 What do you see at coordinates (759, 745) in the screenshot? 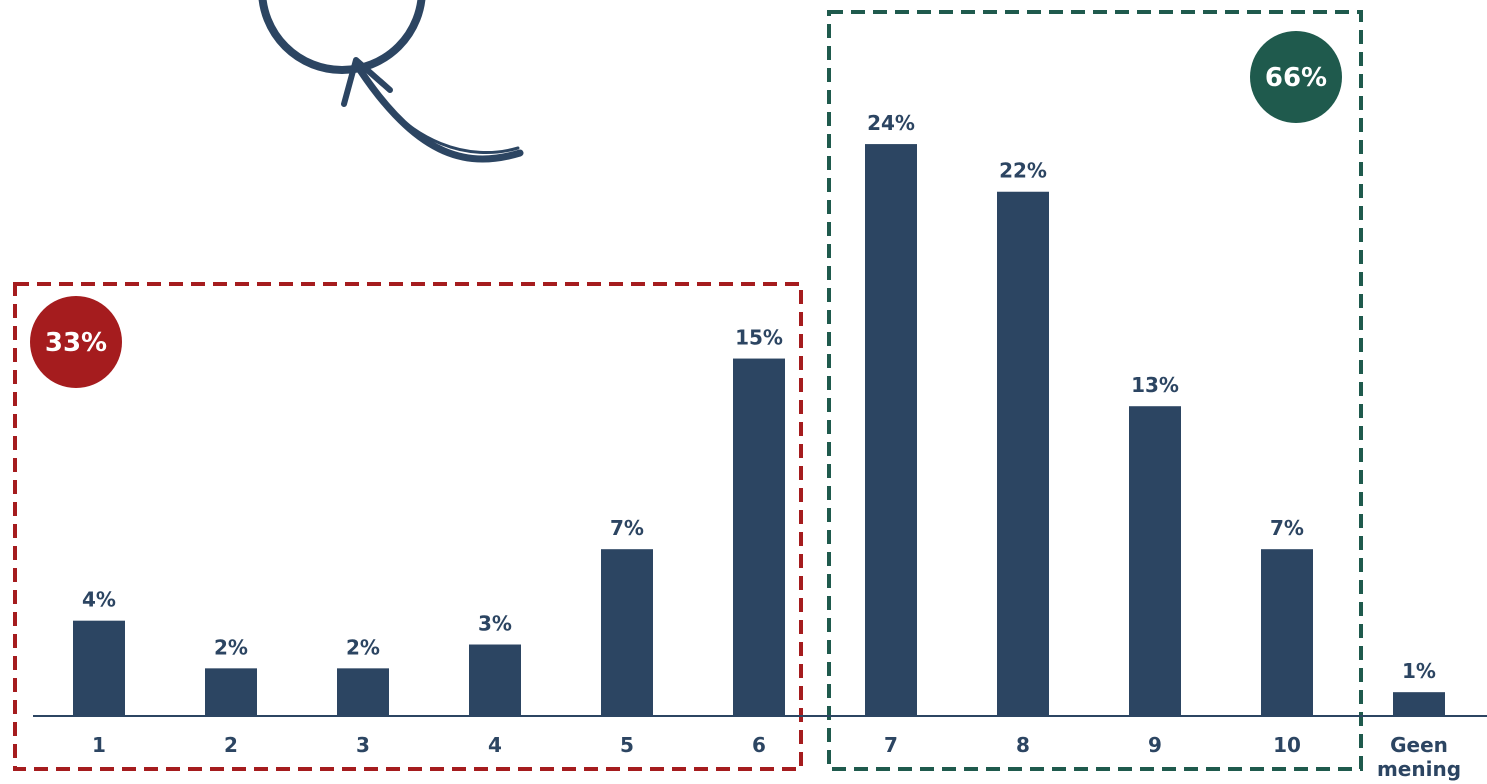
I see `x-tick-label: 6` at bounding box center [759, 745].